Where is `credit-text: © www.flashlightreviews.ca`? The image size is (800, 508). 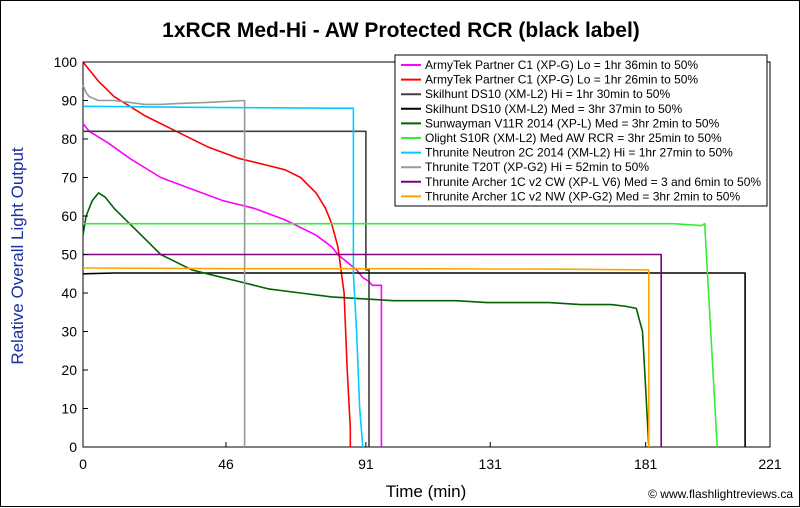
credit-text: © www.flashlightreviews.ca is located at coordinates (720, 494).